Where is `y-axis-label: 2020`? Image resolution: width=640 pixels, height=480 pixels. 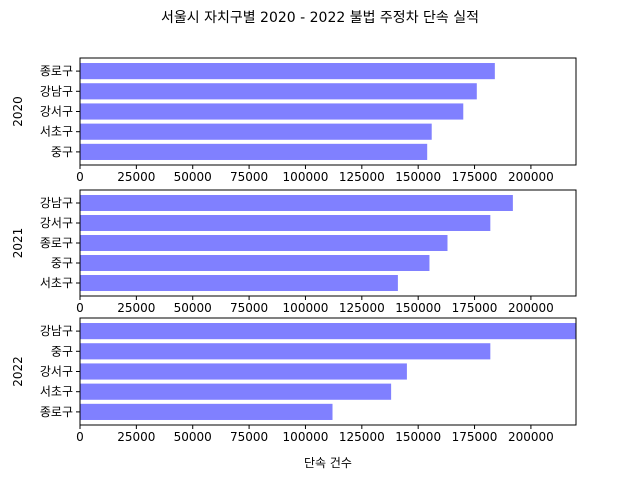 y-axis-label: 2020 is located at coordinates (18, 111).